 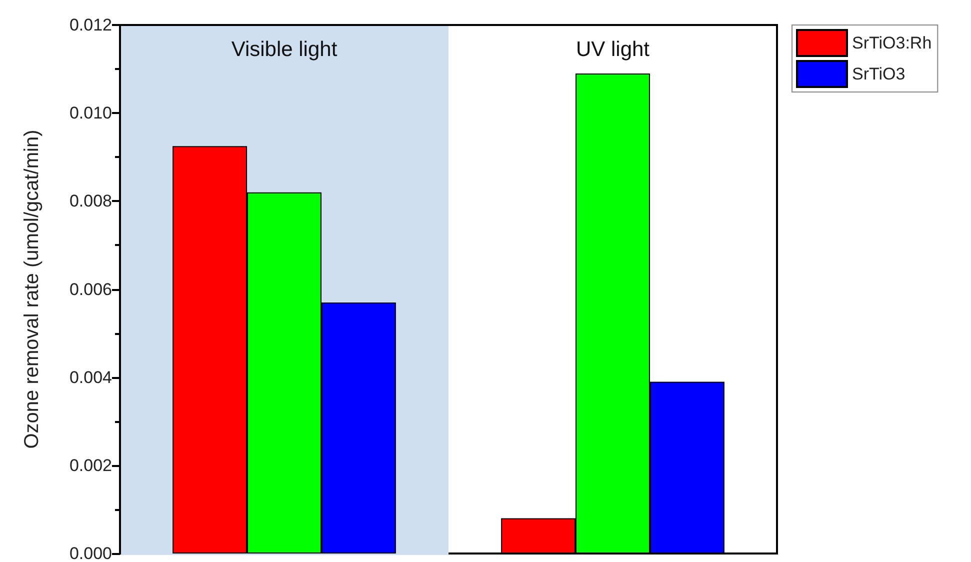 I want to click on legend-label: SrTiO3:Rh, so click(x=892, y=43).